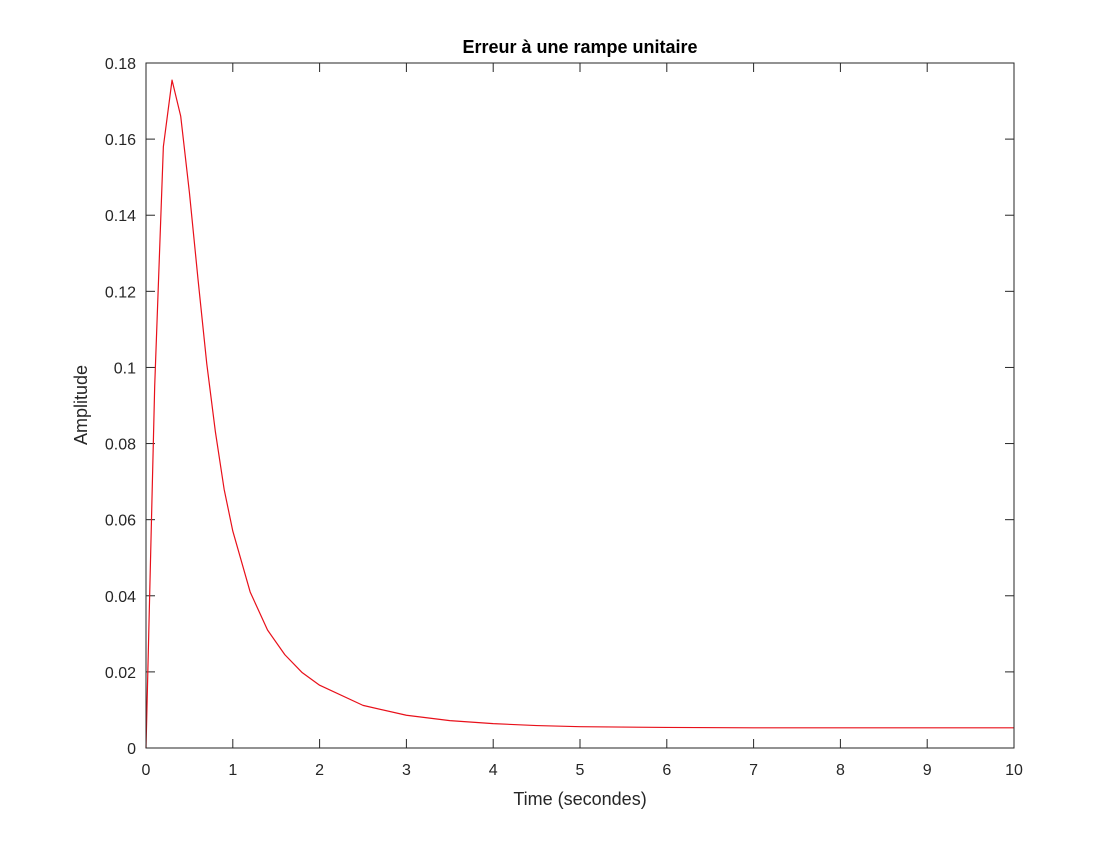 The image size is (1120, 845). What do you see at coordinates (120, 292) in the screenshot?
I see `y-tick-label: 0.12` at bounding box center [120, 292].